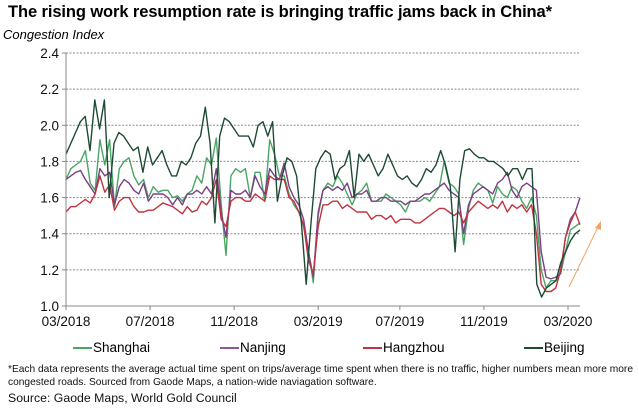 The height and width of the screenshot is (411, 639). I want to click on legend-item-shanghai: Shanghai, so click(111, 347).